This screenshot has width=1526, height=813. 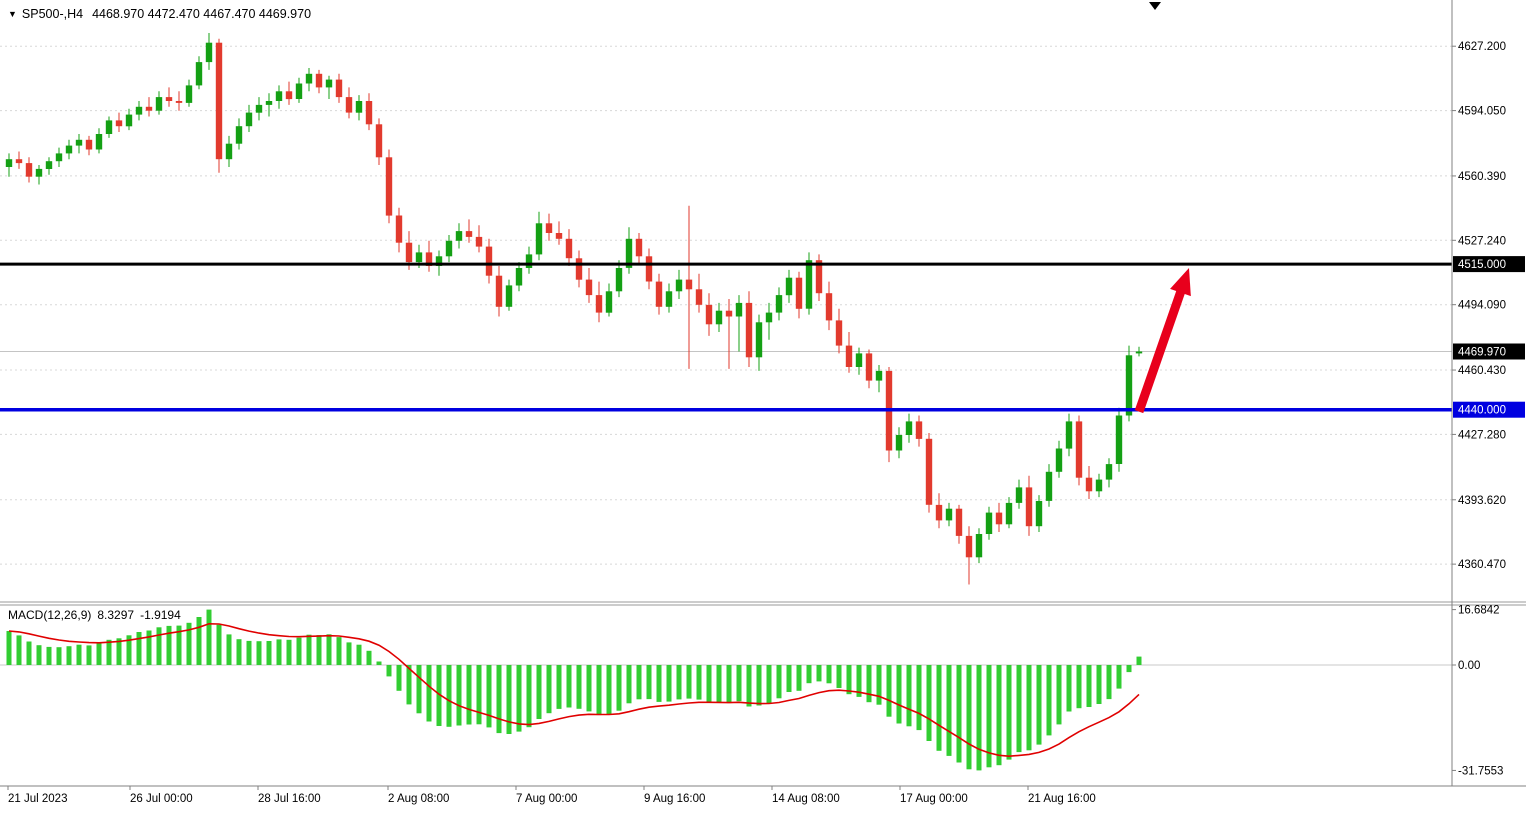 I want to click on macd-axis-label: -31.7553, so click(x=1480, y=771).